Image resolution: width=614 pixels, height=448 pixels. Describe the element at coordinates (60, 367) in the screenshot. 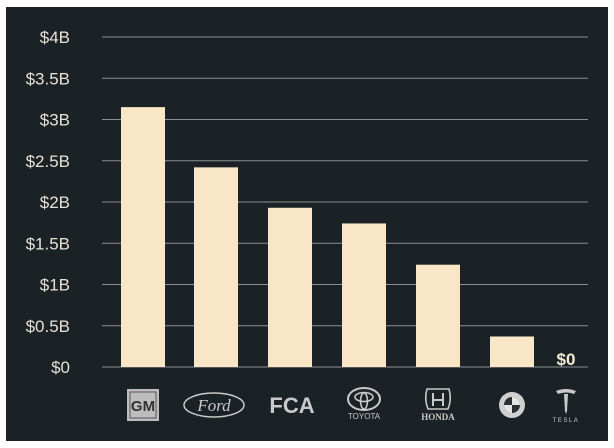

I see `y-tick-label: $0` at that location.